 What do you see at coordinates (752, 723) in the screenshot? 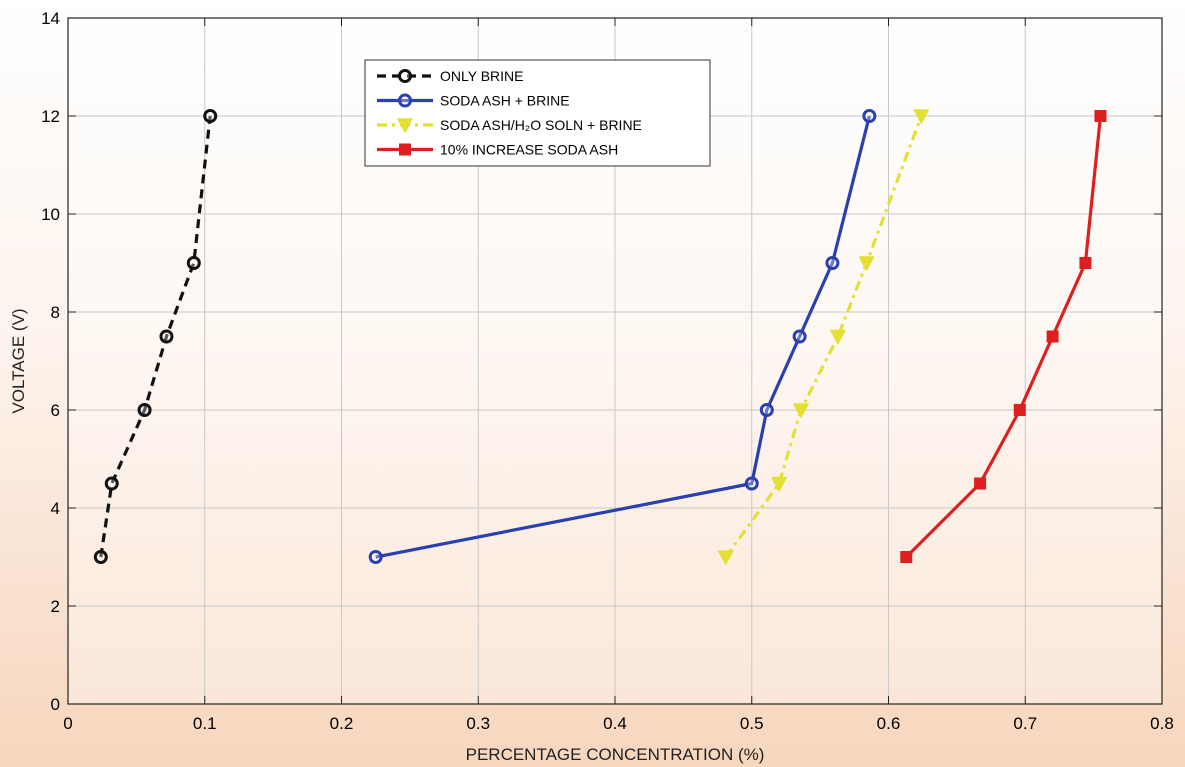
I see `x-tick-label: 0.5` at bounding box center [752, 723].